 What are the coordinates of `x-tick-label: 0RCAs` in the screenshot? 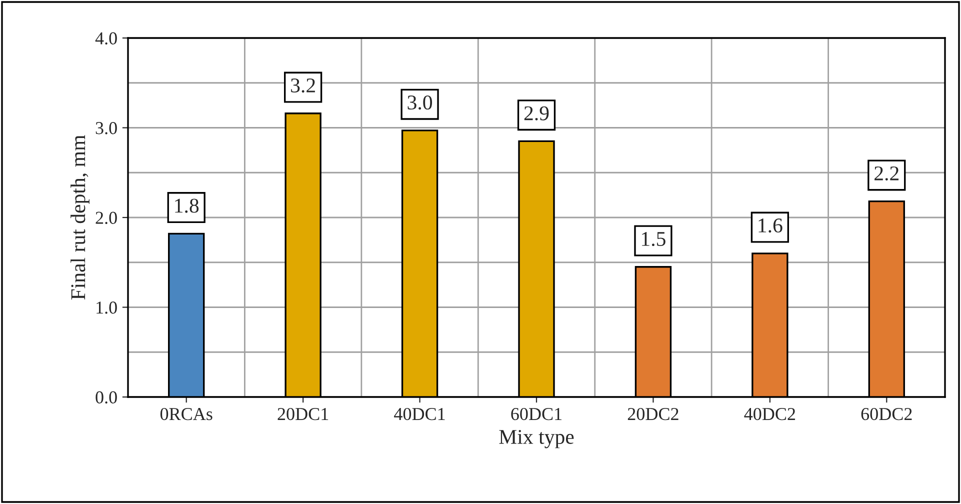 It's located at (186, 414).